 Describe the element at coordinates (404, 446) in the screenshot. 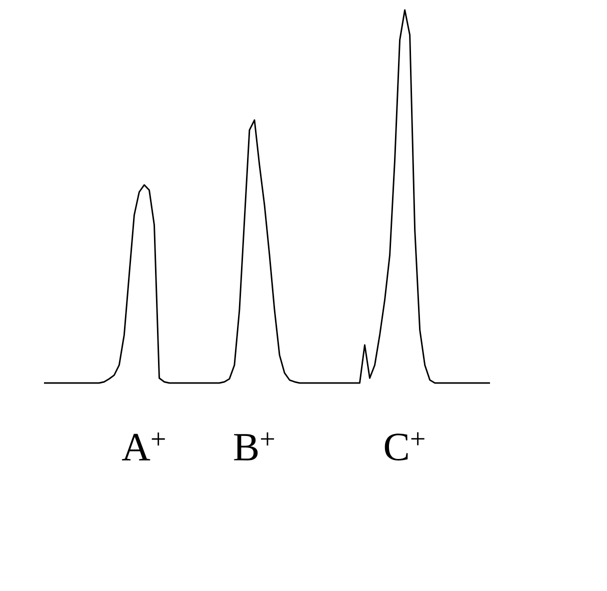

I see `text: C$^{+}$` at that location.